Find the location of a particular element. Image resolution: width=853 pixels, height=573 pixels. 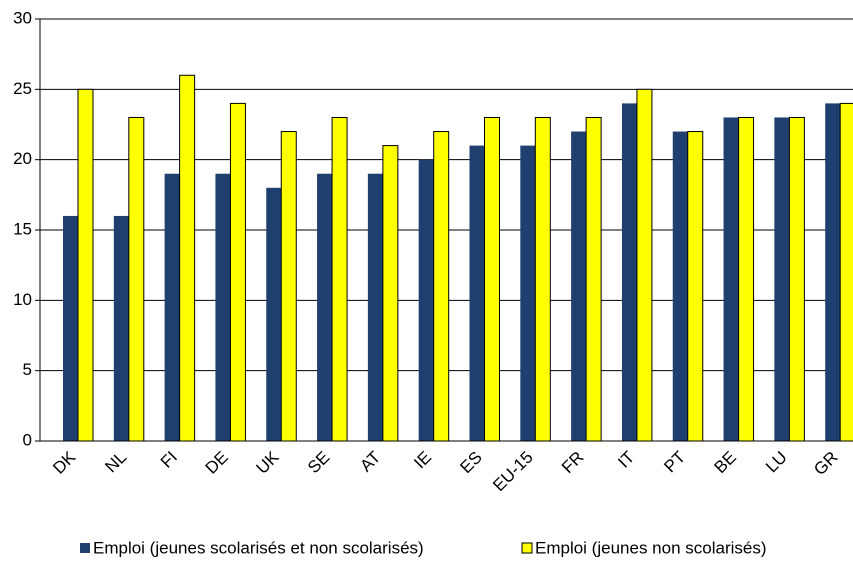

y-tick-label: 5 is located at coordinates (27, 369).